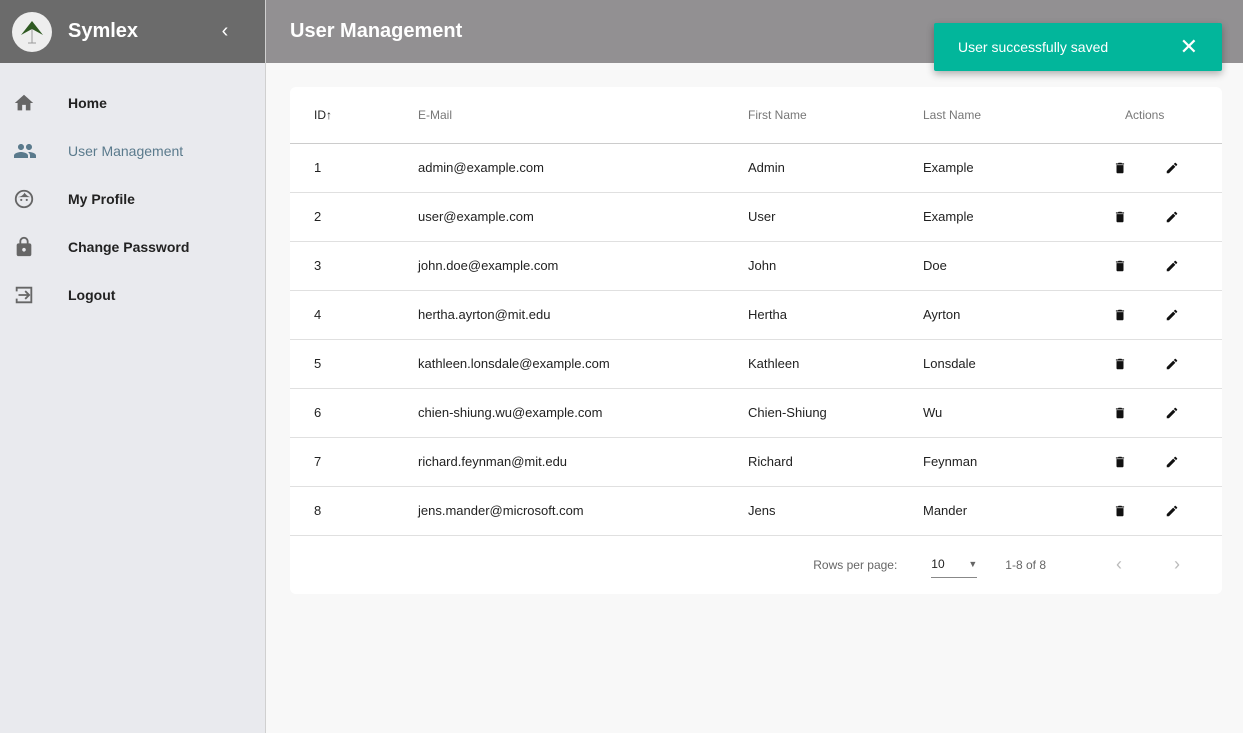 This screenshot has height=733, width=1243. Describe the element at coordinates (34, 247) in the screenshot. I see `lock-icon` at that location.